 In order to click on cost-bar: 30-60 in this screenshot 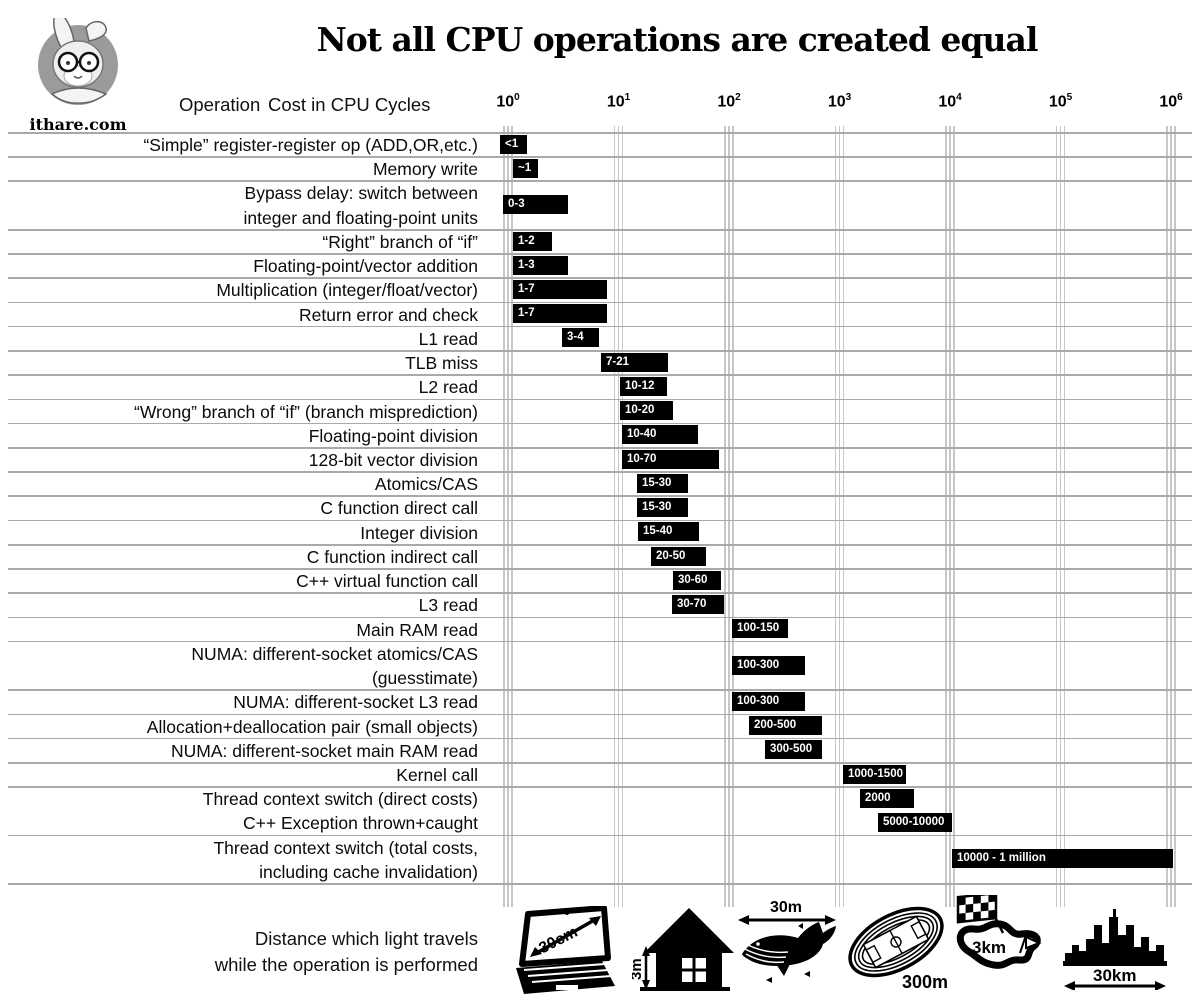, I will do `click(697, 580)`.